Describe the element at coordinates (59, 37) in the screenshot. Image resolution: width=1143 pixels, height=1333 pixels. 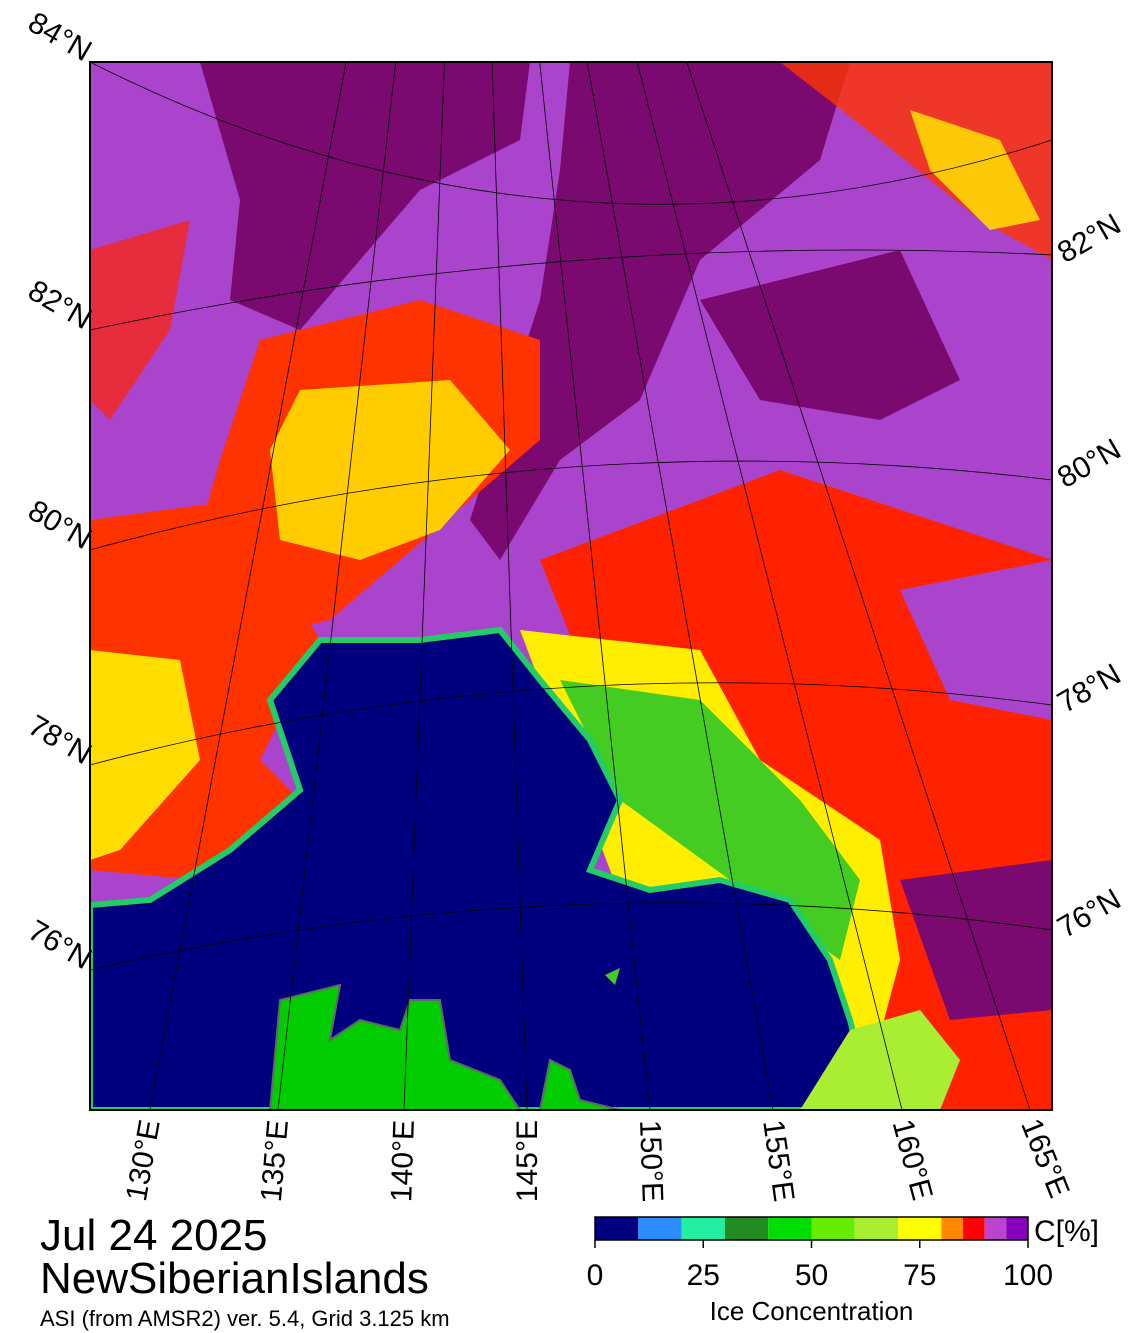
I see `lat-label: 84°N` at that location.